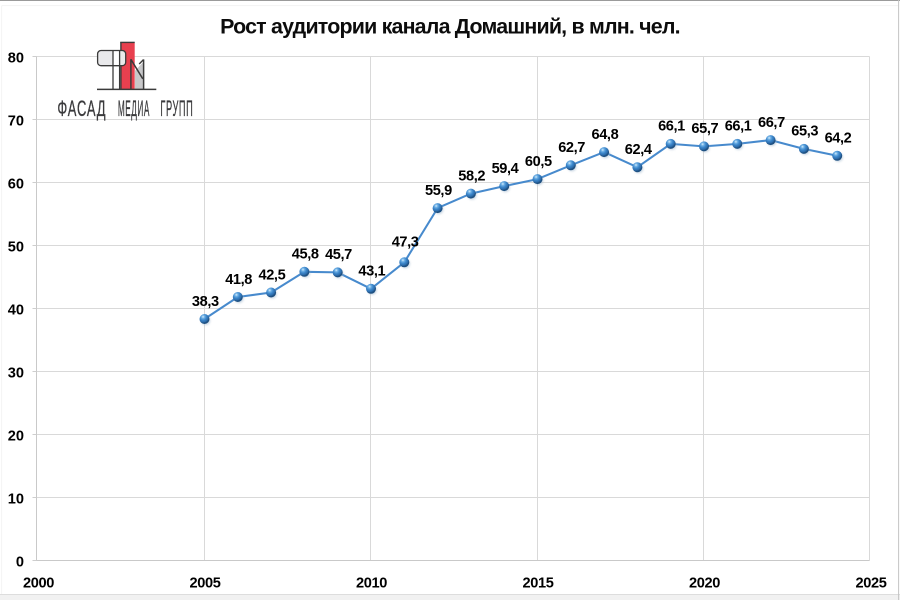  What do you see at coordinates (604, 135) in the screenshot?
I see `svg-text: 64,8` at bounding box center [604, 135].